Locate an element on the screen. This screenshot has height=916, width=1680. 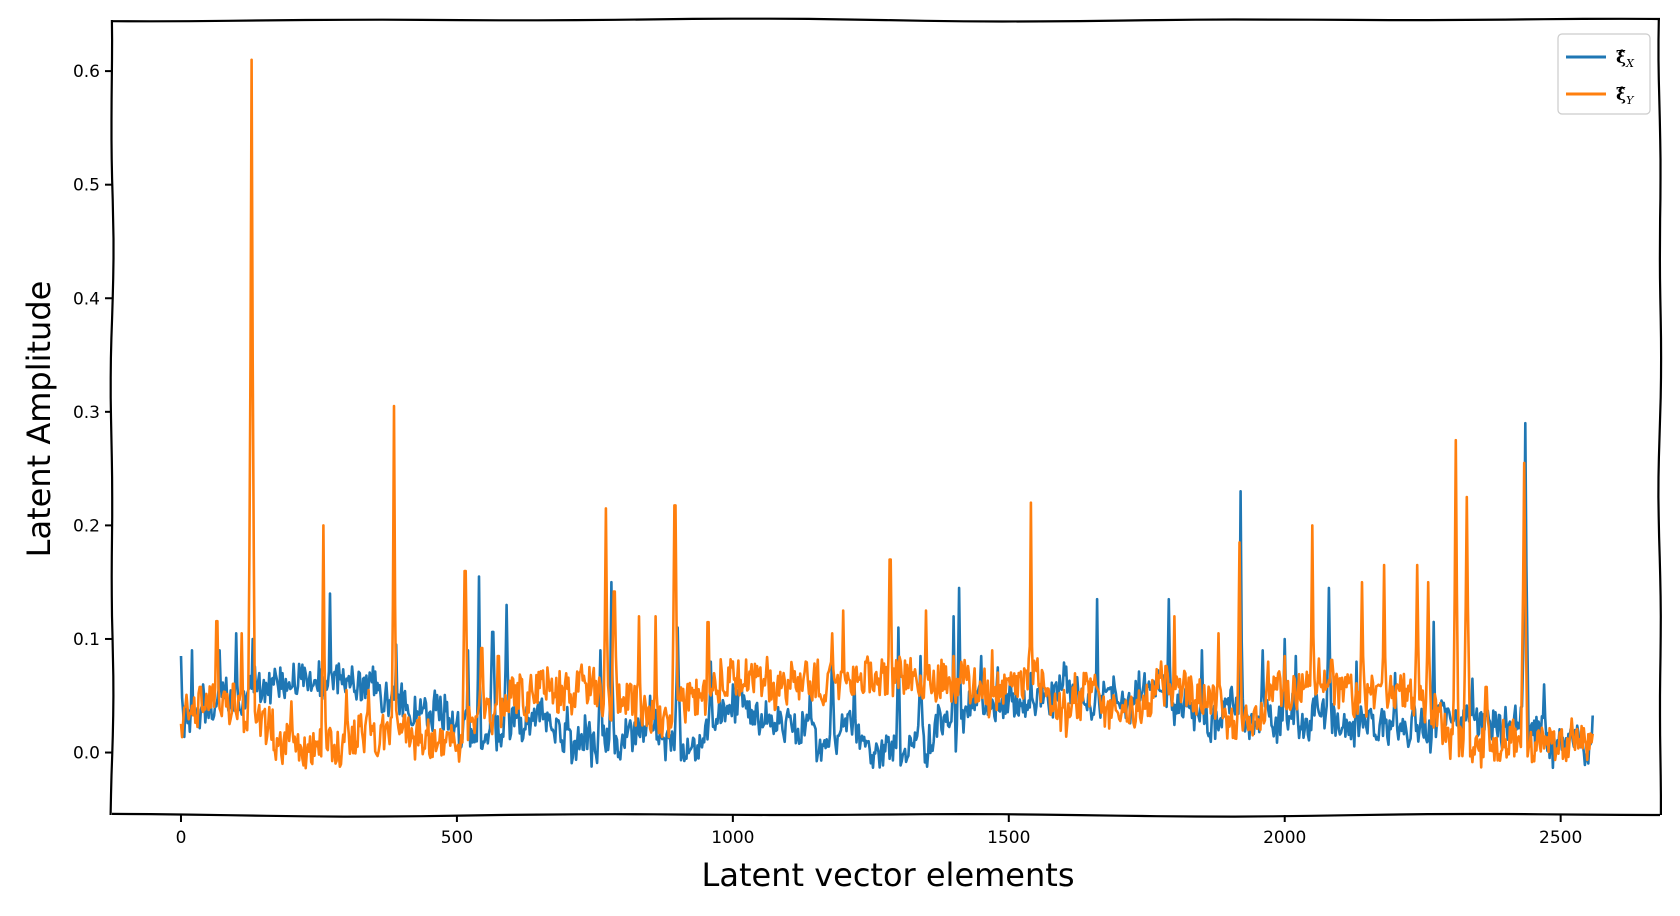
x-axis: 0 500 1000 1500 2000 2500 is located at coordinates (879, 831).